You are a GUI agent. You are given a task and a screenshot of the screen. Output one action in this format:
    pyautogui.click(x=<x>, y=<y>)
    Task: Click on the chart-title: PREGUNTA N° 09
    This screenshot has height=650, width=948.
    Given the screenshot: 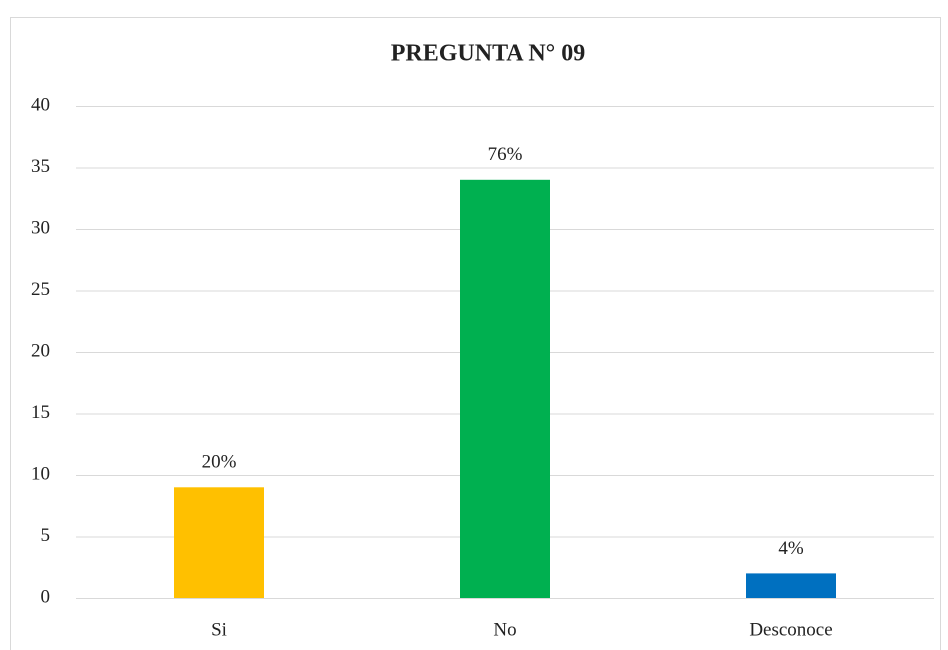 What is the action you would take?
    pyautogui.click(x=488, y=54)
    